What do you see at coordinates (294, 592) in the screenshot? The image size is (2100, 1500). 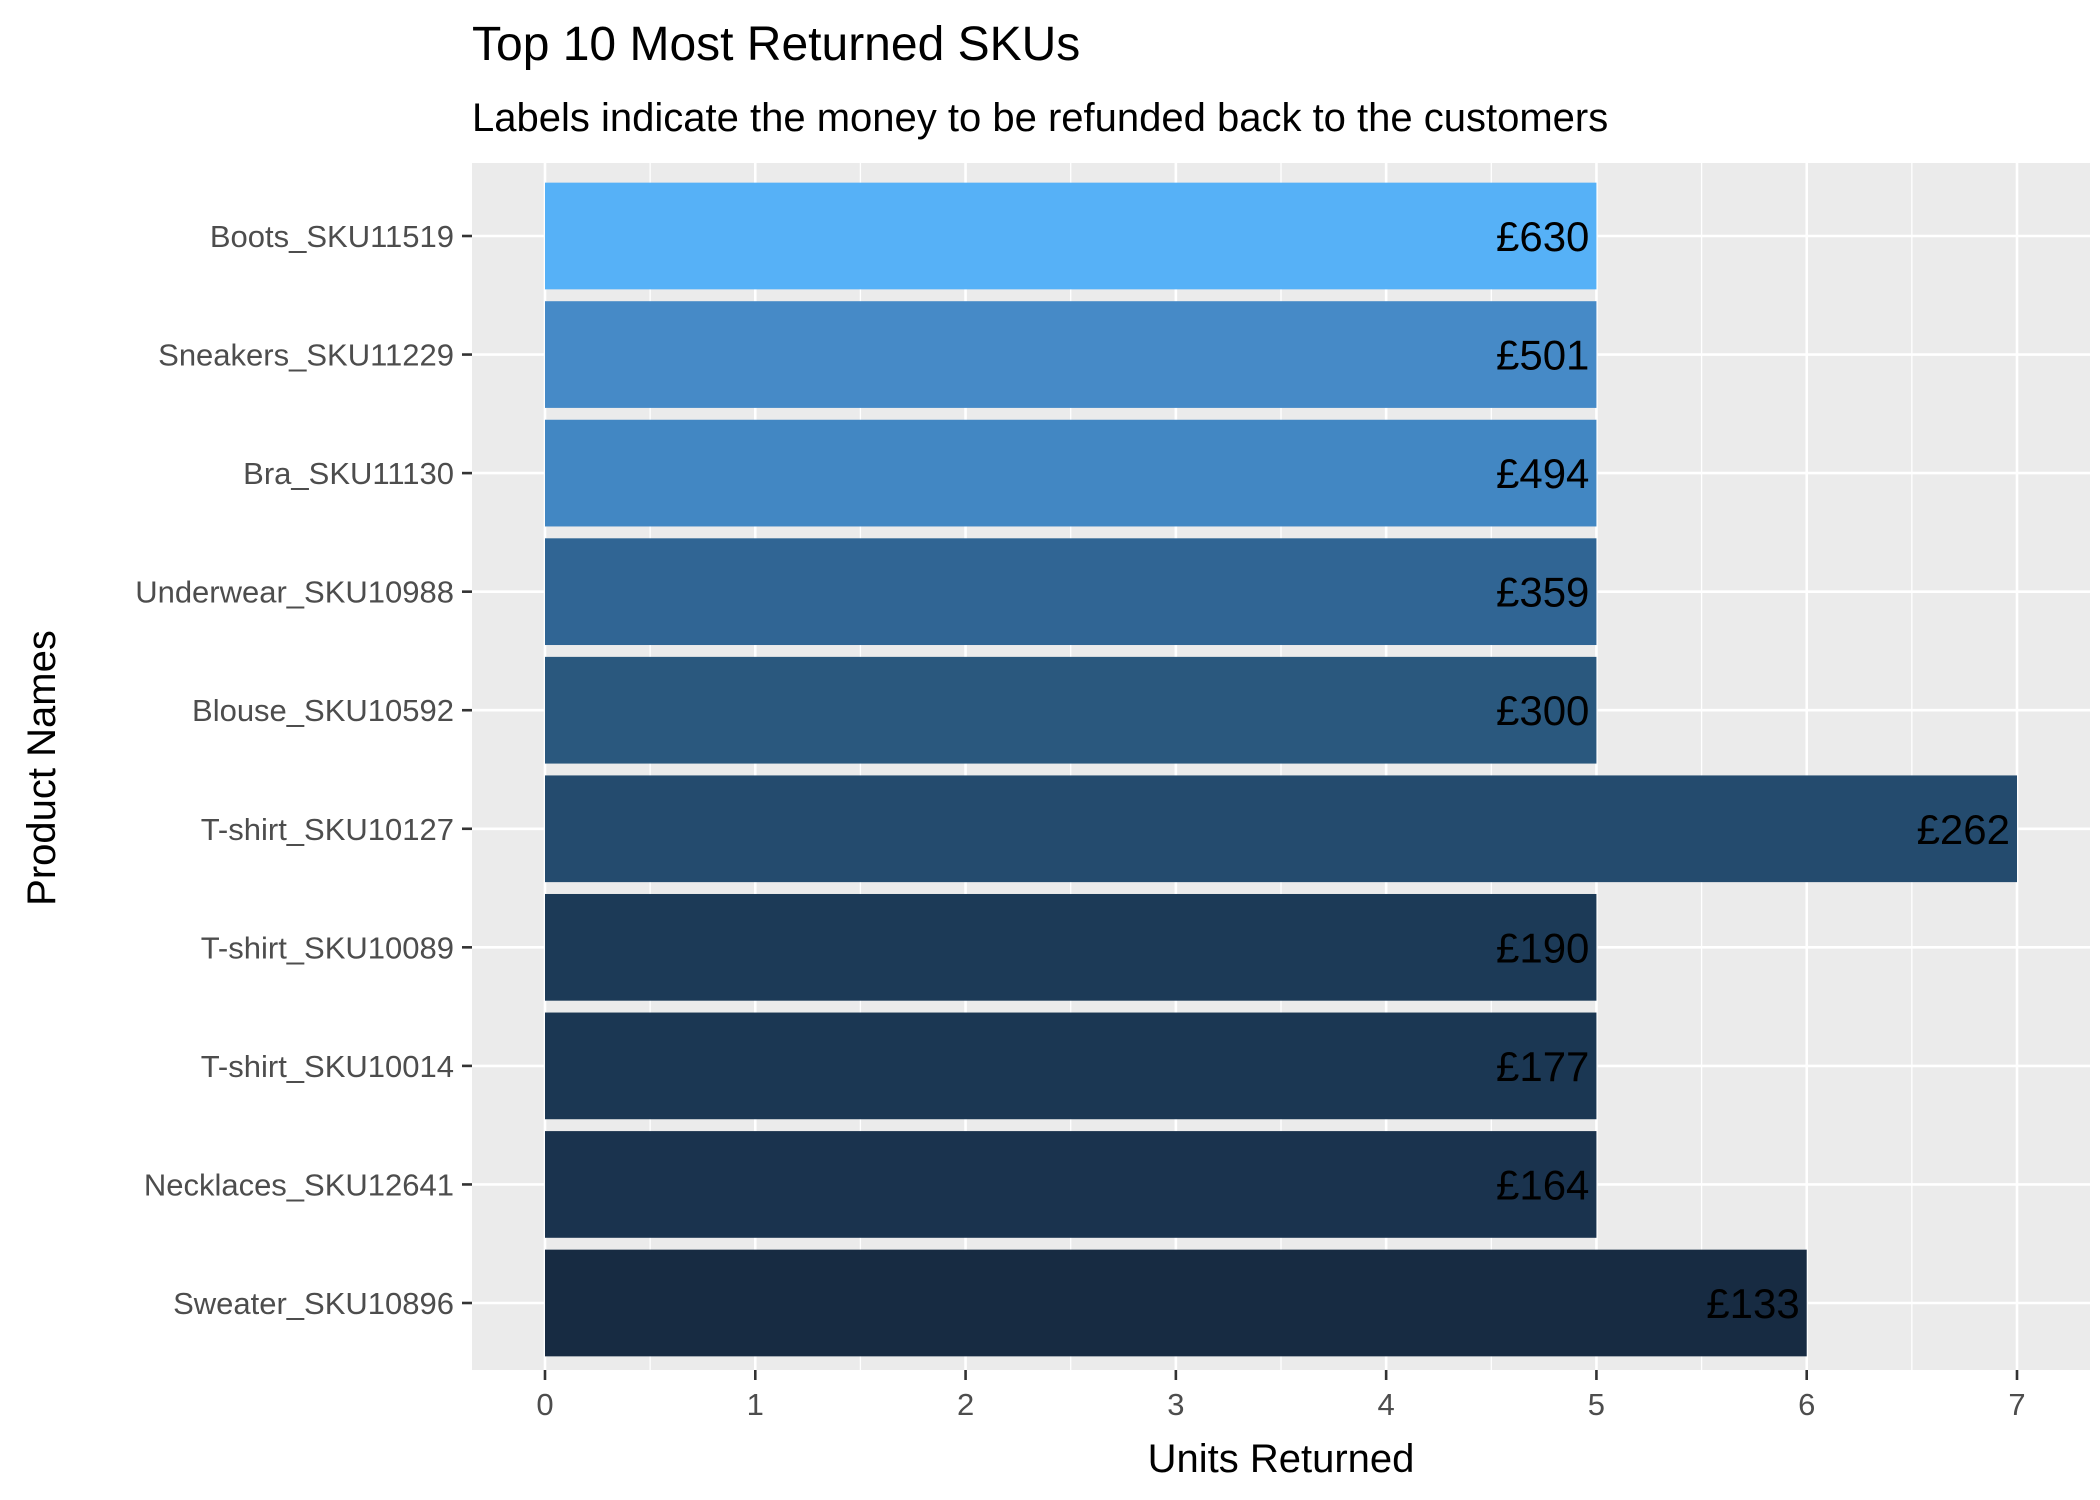 I see `y-tick-label: Underwear_SKU10988` at bounding box center [294, 592].